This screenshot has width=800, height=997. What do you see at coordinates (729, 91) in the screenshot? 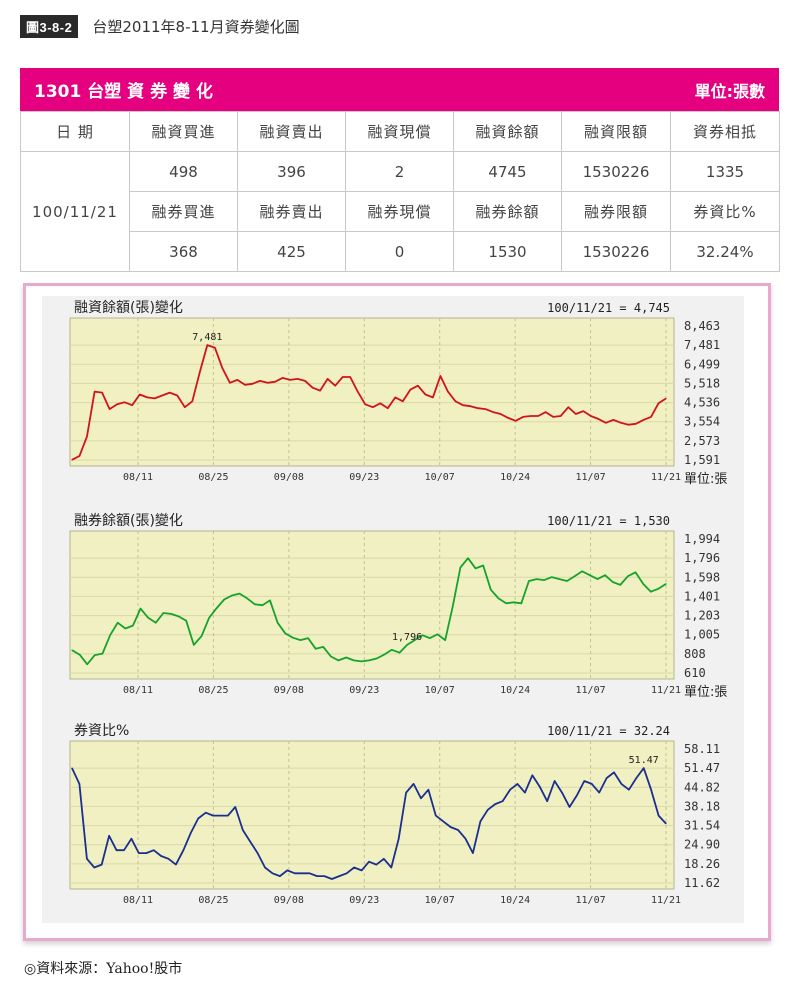
I see `table-unit: 單位:張數` at bounding box center [729, 91].